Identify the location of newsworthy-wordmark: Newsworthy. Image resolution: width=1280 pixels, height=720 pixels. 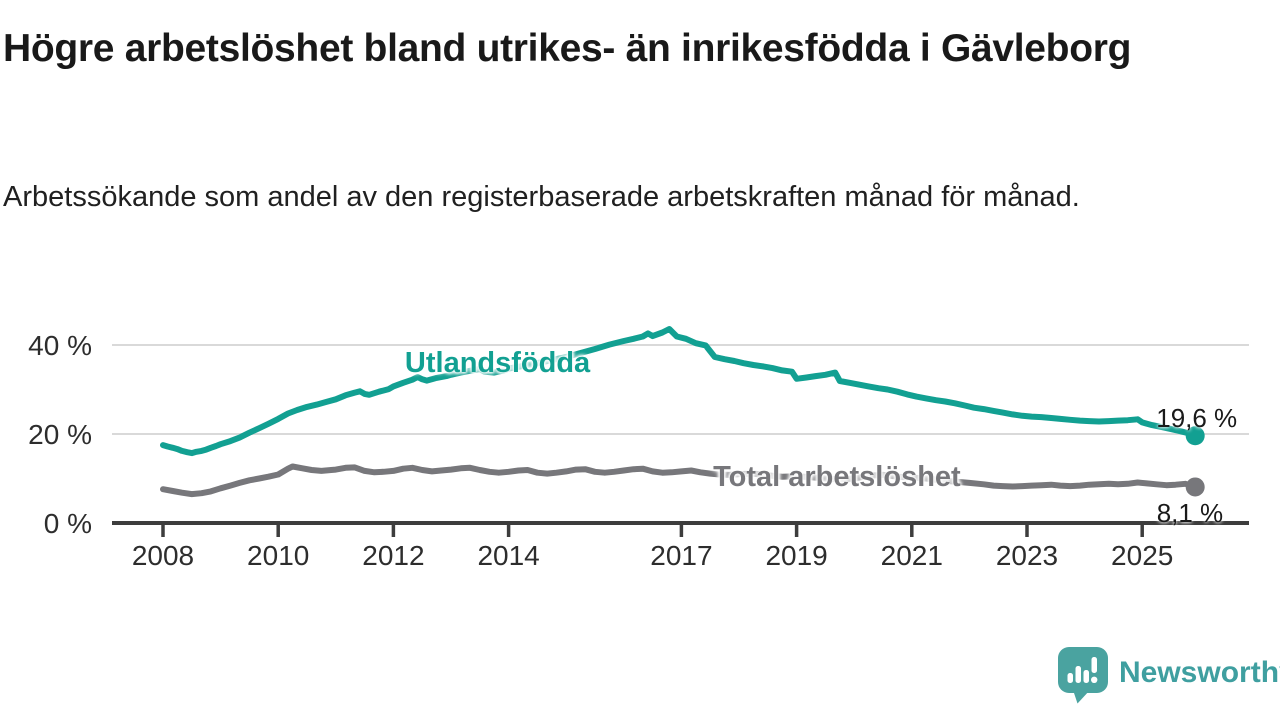
(1199, 672).